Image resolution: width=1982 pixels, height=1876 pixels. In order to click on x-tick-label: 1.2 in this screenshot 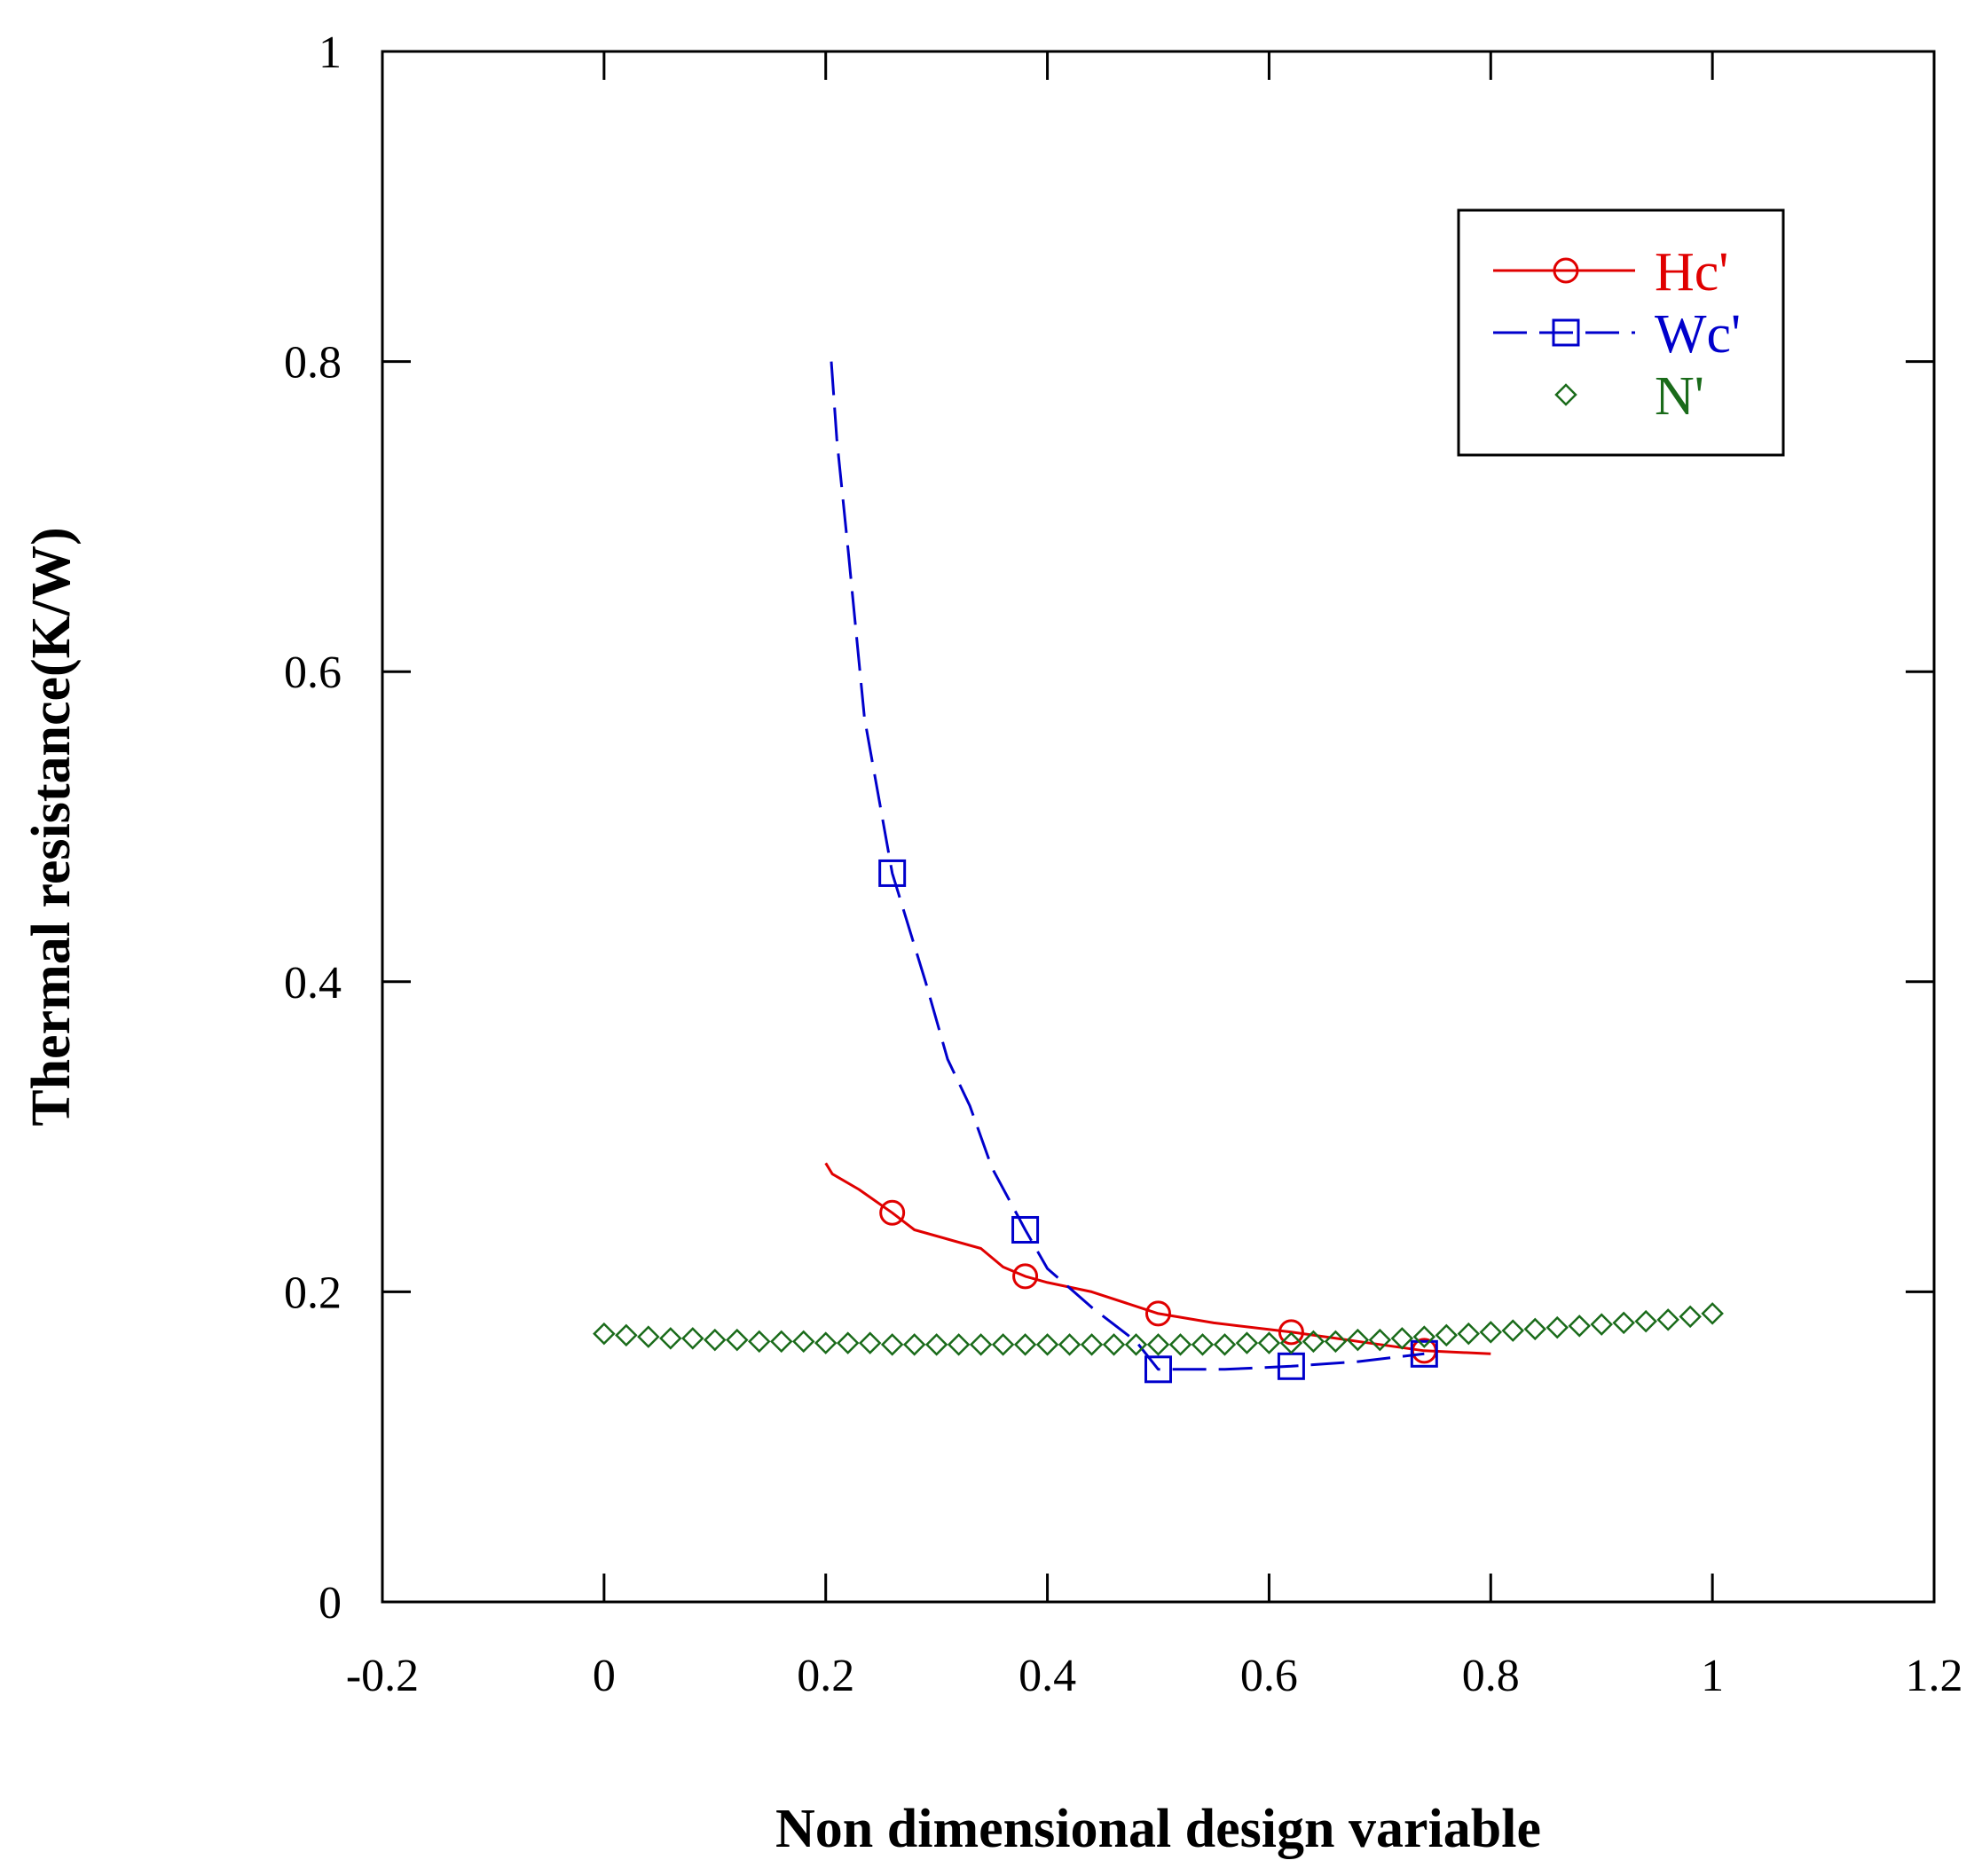, I will do `click(1934, 1676)`.